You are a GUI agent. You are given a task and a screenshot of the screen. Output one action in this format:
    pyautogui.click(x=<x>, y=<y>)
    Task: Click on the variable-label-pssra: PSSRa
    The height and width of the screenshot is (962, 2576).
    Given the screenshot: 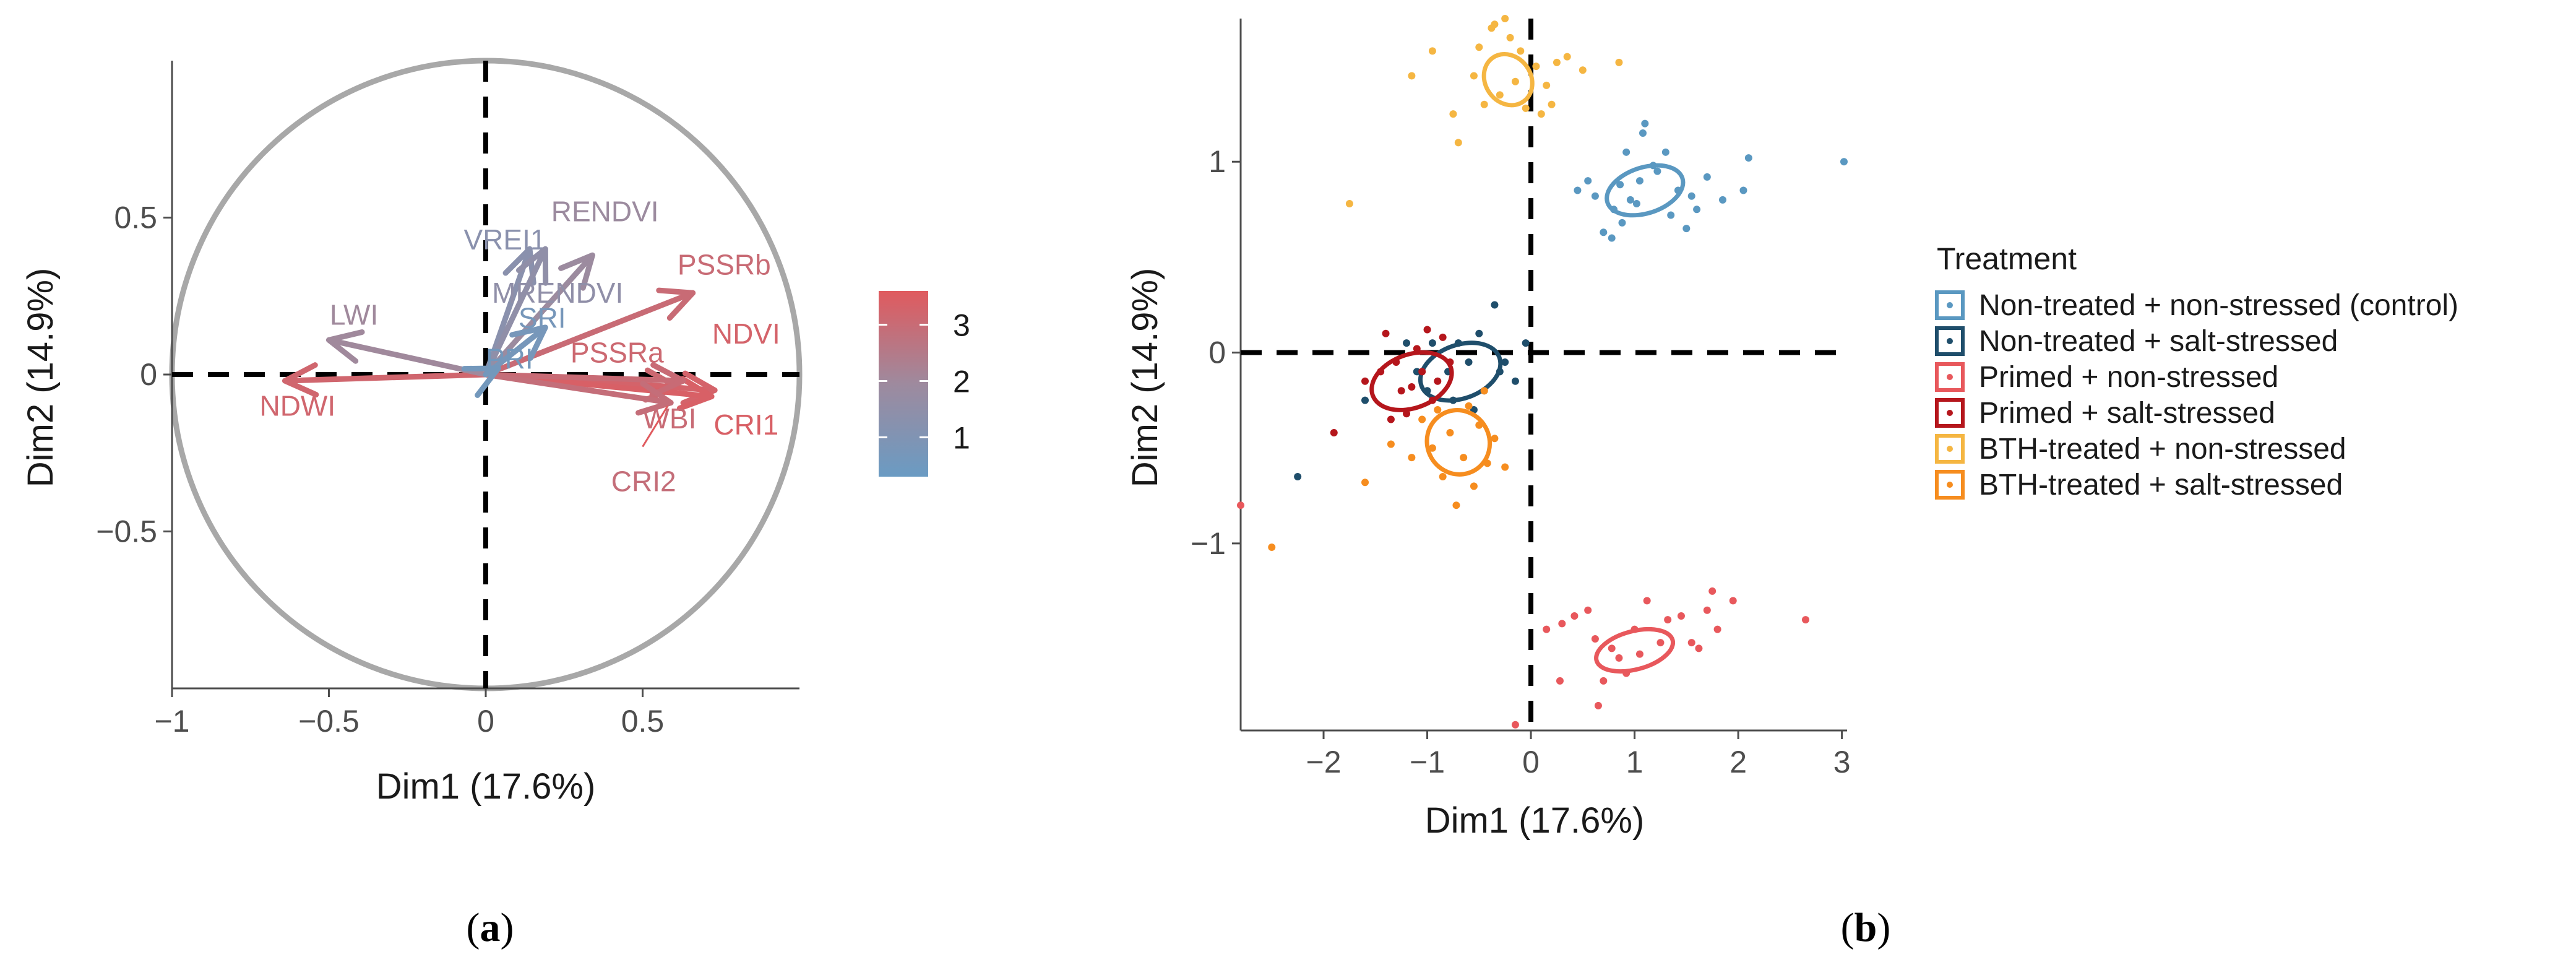 What is the action you would take?
    pyautogui.click(x=617, y=353)
    